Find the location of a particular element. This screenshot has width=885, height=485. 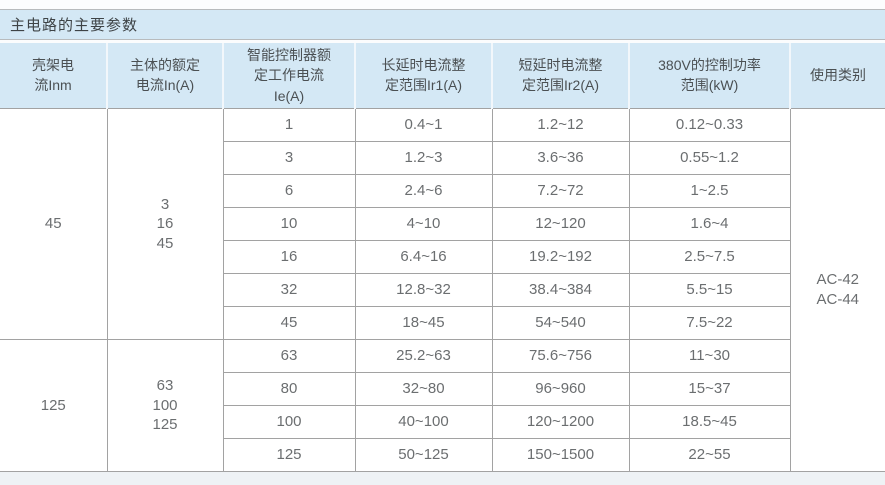

cell-short-delay-range: 120~1200 is located at coordinates (560, 421).